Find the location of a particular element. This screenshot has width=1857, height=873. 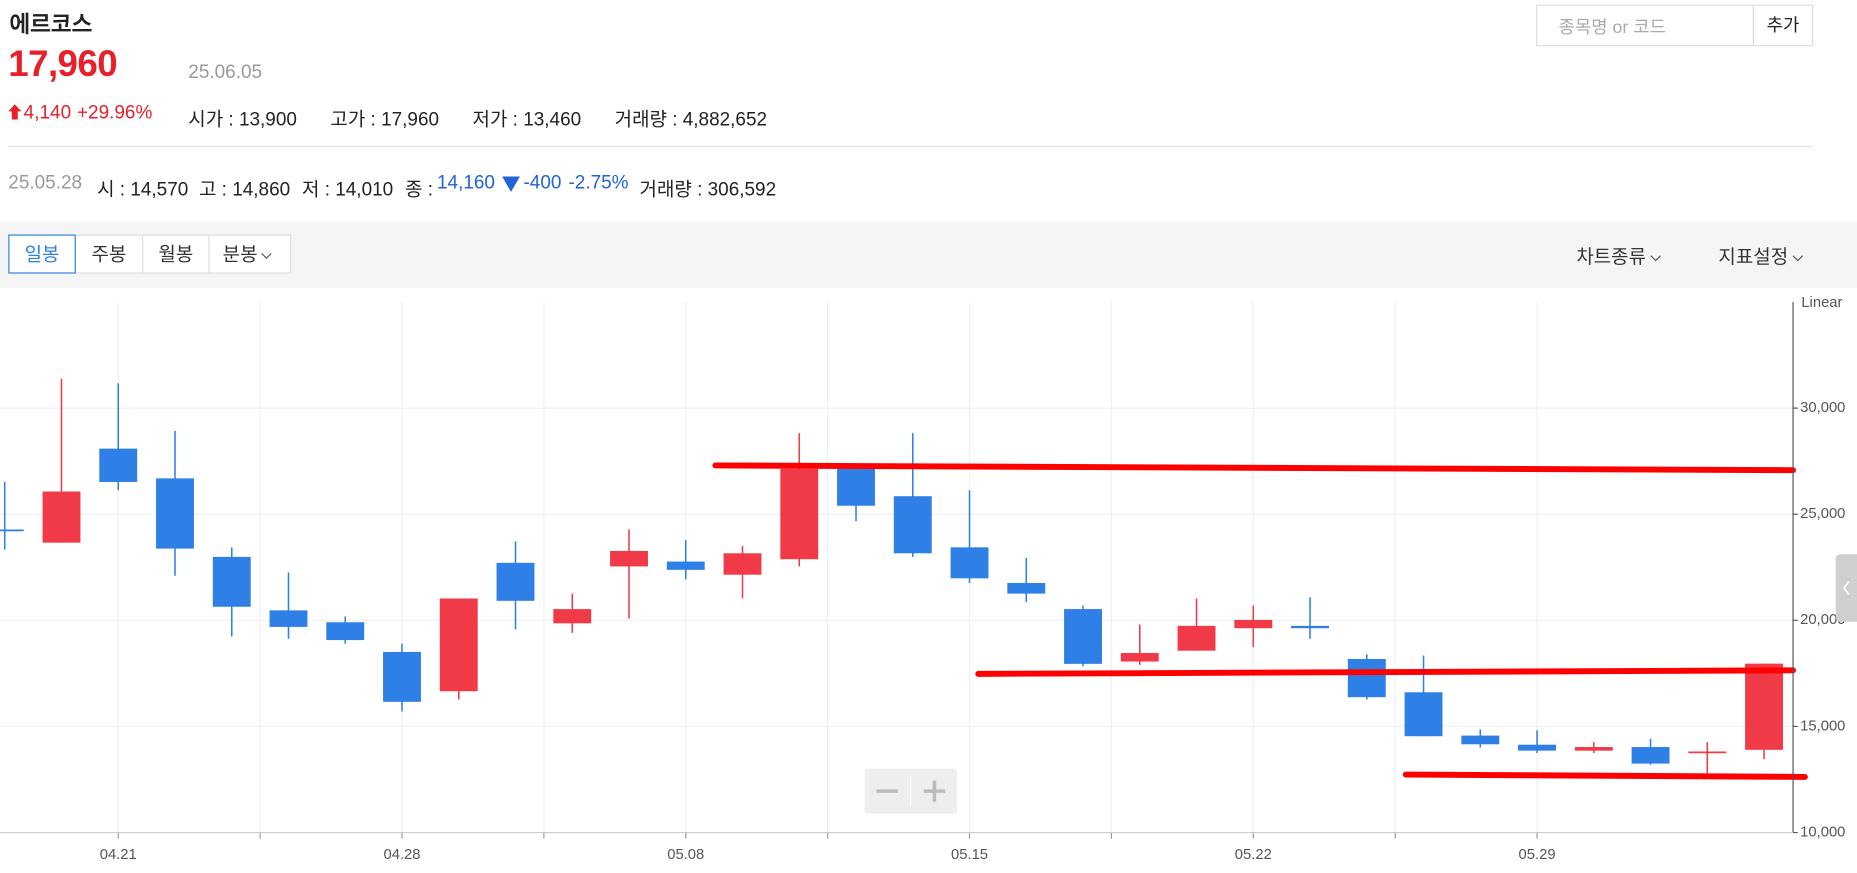

tab-minute: 분봉 is located at coordinates (250, 254).